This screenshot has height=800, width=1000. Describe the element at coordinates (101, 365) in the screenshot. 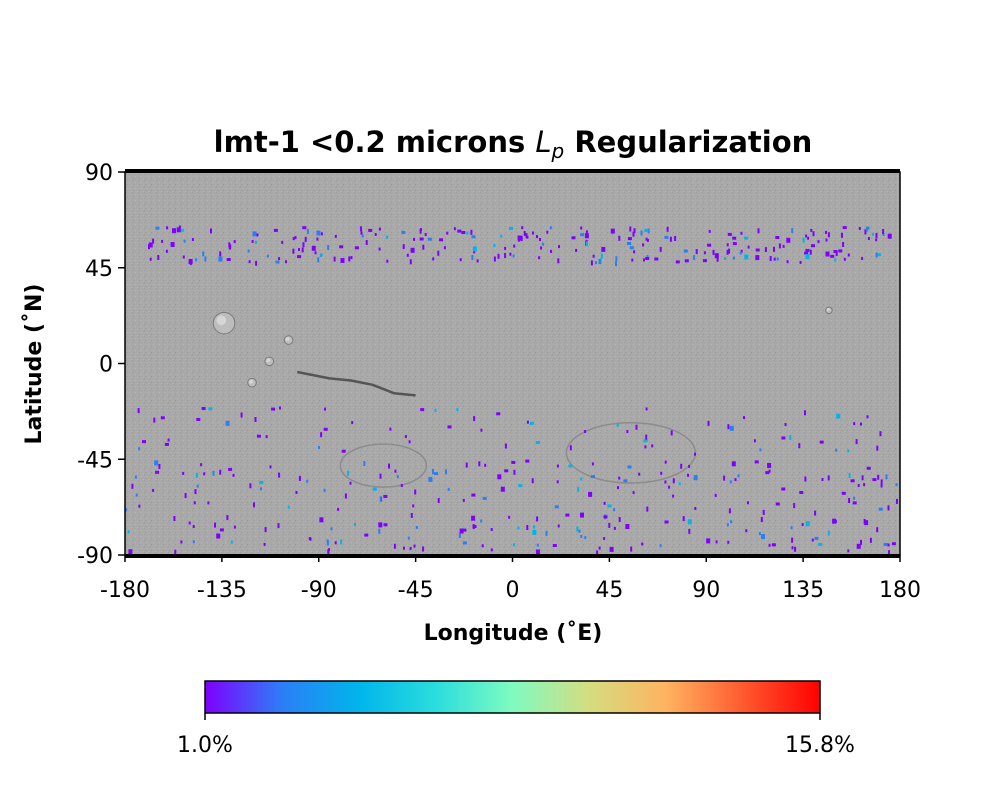

I see `y-ticks: 90 45 0 -45 -90` at that location.